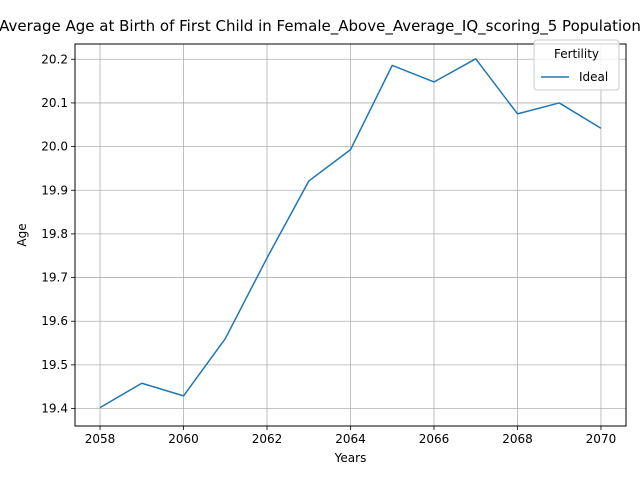 The height and width of the screenshot is (480, 640). What do you see at coordinates (434, 439) in the screenshot?
I see `x-tick-label: 2066` at bounding box center [434, 439].